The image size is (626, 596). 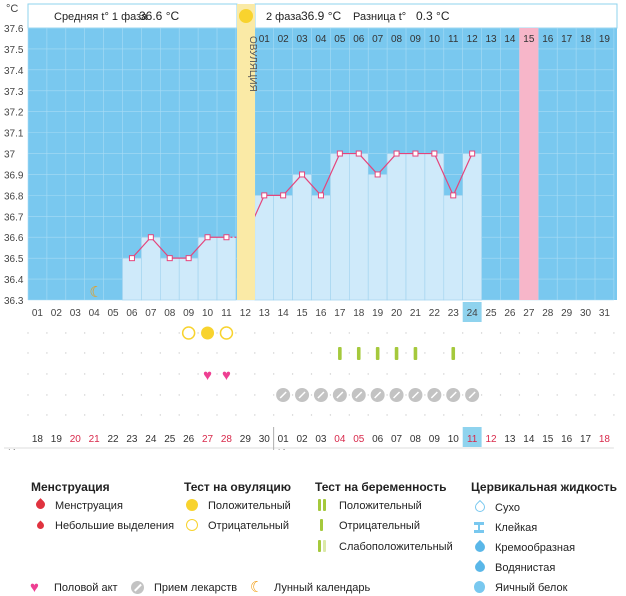 What do you see at coordinates (605, 39) in the screenshot?
I see `phase2-day-number: 19` at bounding box center [605, 39].